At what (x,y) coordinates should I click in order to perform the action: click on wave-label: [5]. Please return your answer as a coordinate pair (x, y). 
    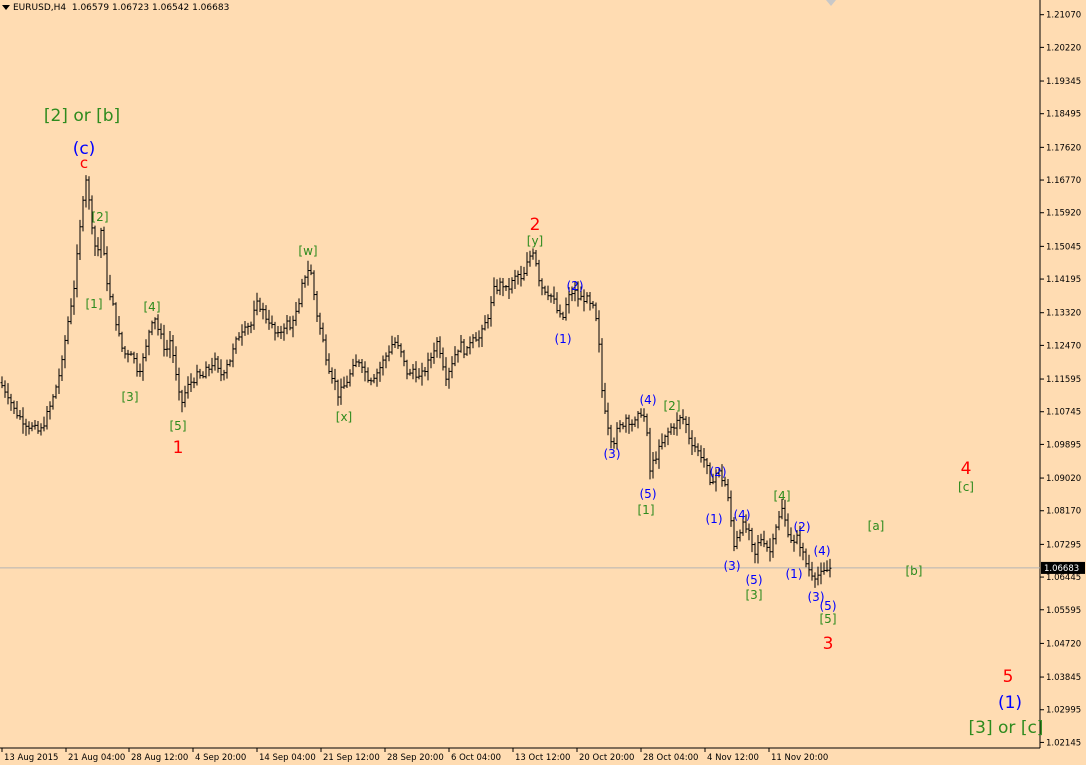
    Looking at the image, I should click on (828, 619).